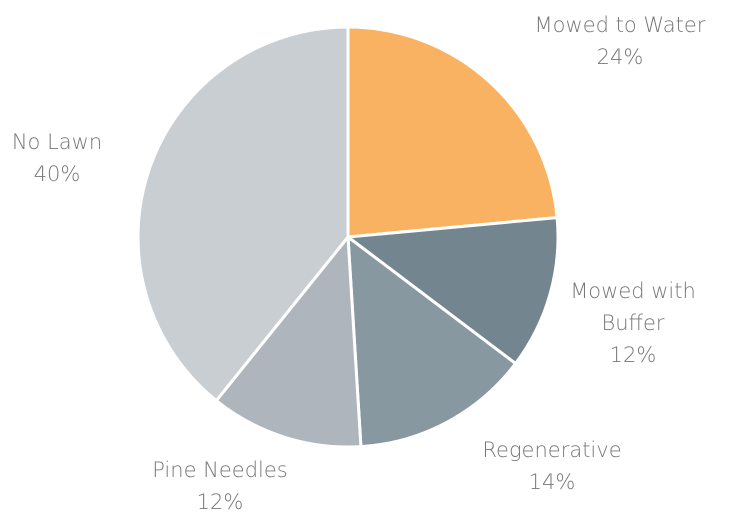 This screenshot has height=515, width=730. I want to click on category-label: Regenerative, so click(552, 450).